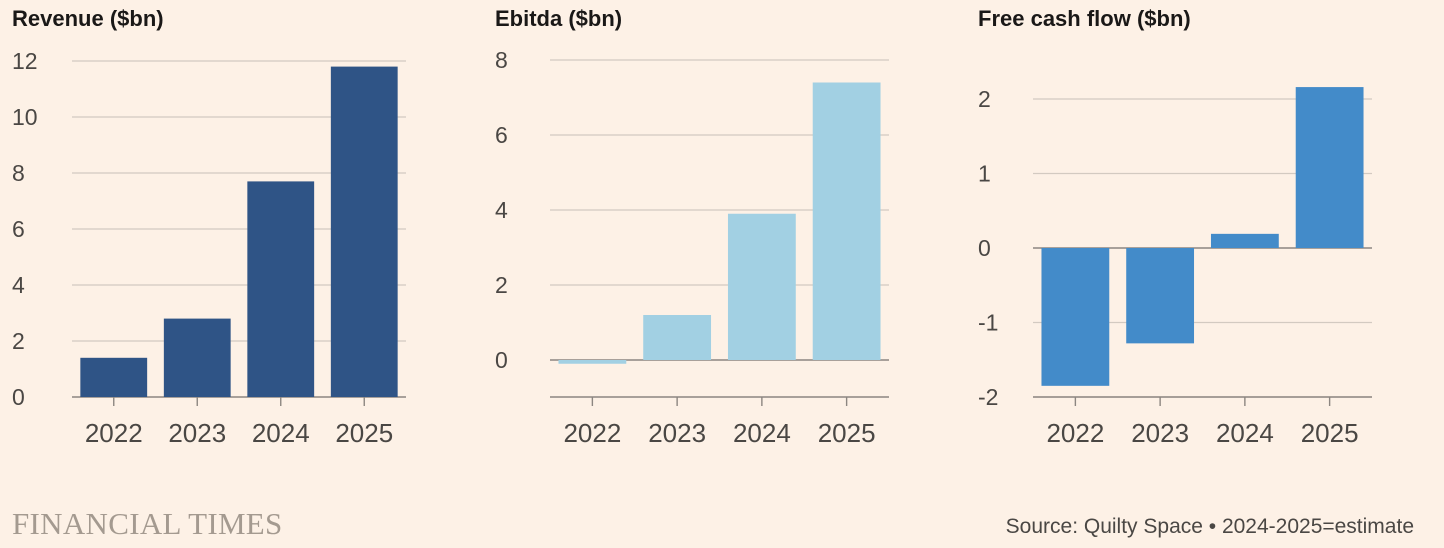 The image size is (1444, 548). What do you see at coordinates (1084, 18) in the screenshot?
I see `chart-title: Free cash flow ($bn)` at bounding box center [1084, 18].